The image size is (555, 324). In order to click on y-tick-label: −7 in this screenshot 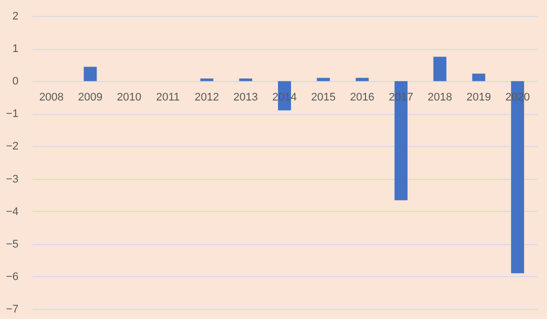, I will do `click(12, 310)`.